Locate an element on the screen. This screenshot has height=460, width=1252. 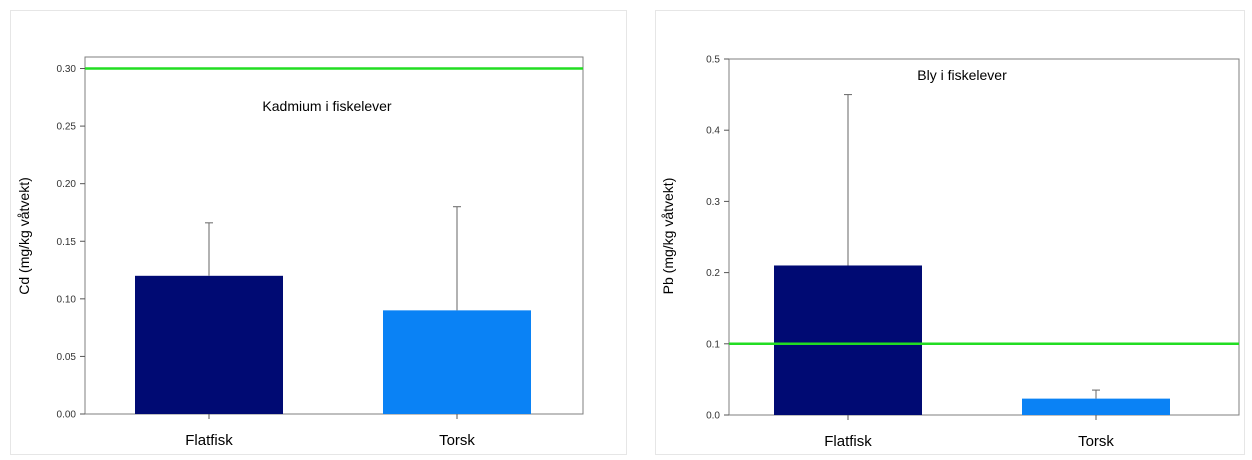
y-tick-label: 0.25 is located at coordinates (67, 127).